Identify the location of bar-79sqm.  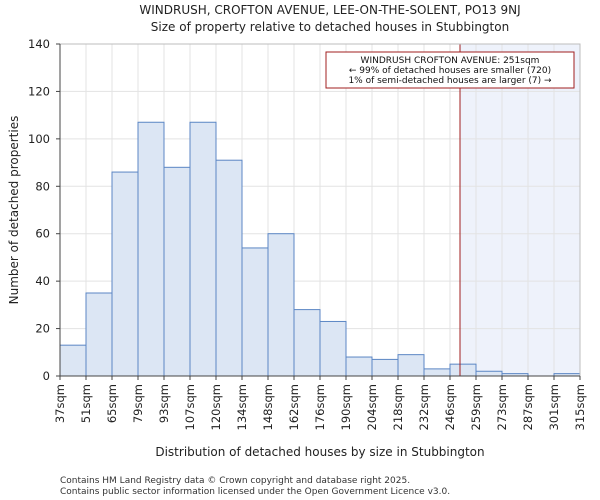
(151, 249).